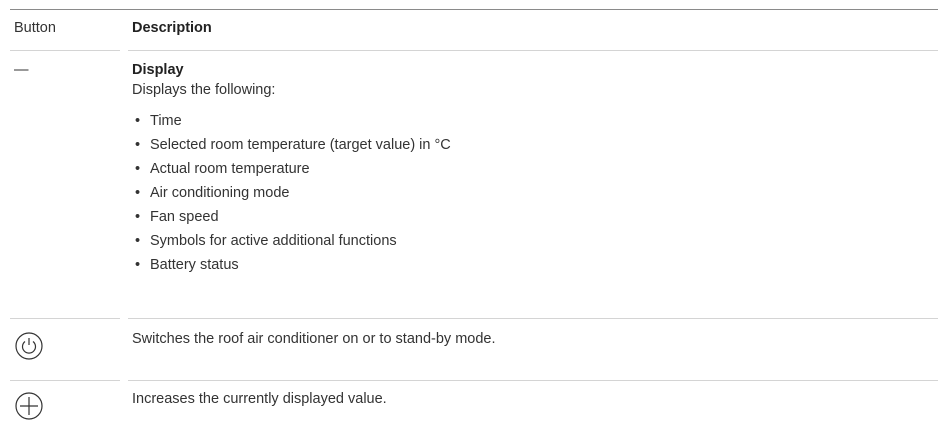 Image resolution: width=938 pixels, height=435 pixels. What do you see at coordinates (474, 9) in the screenshot?
I see `table-top-rule` at bounding box center [474, 9].